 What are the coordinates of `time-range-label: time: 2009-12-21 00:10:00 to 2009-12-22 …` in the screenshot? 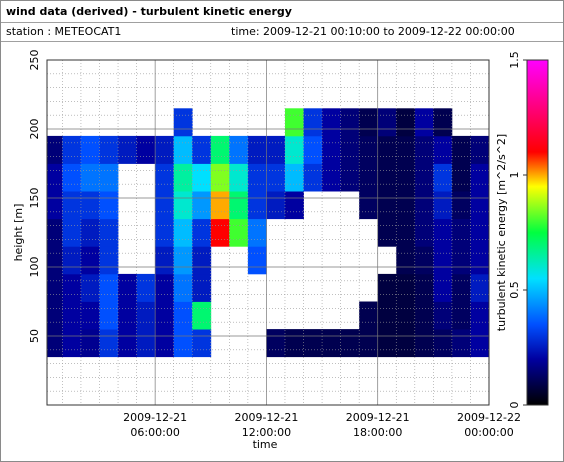 It's located at (373, 31).